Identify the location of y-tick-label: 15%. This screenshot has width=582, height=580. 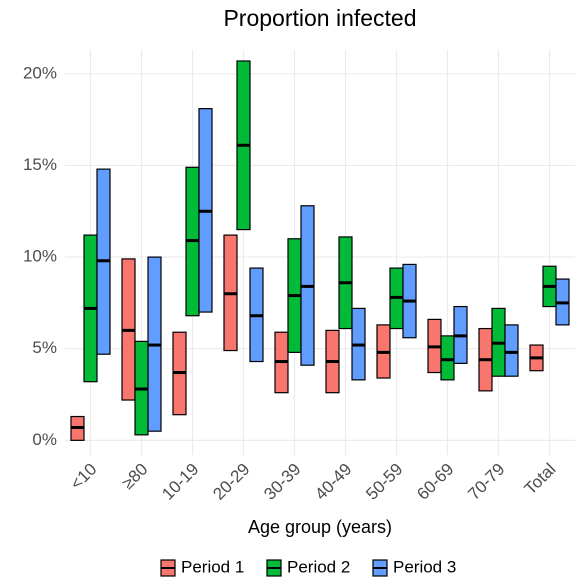
(40, 164).